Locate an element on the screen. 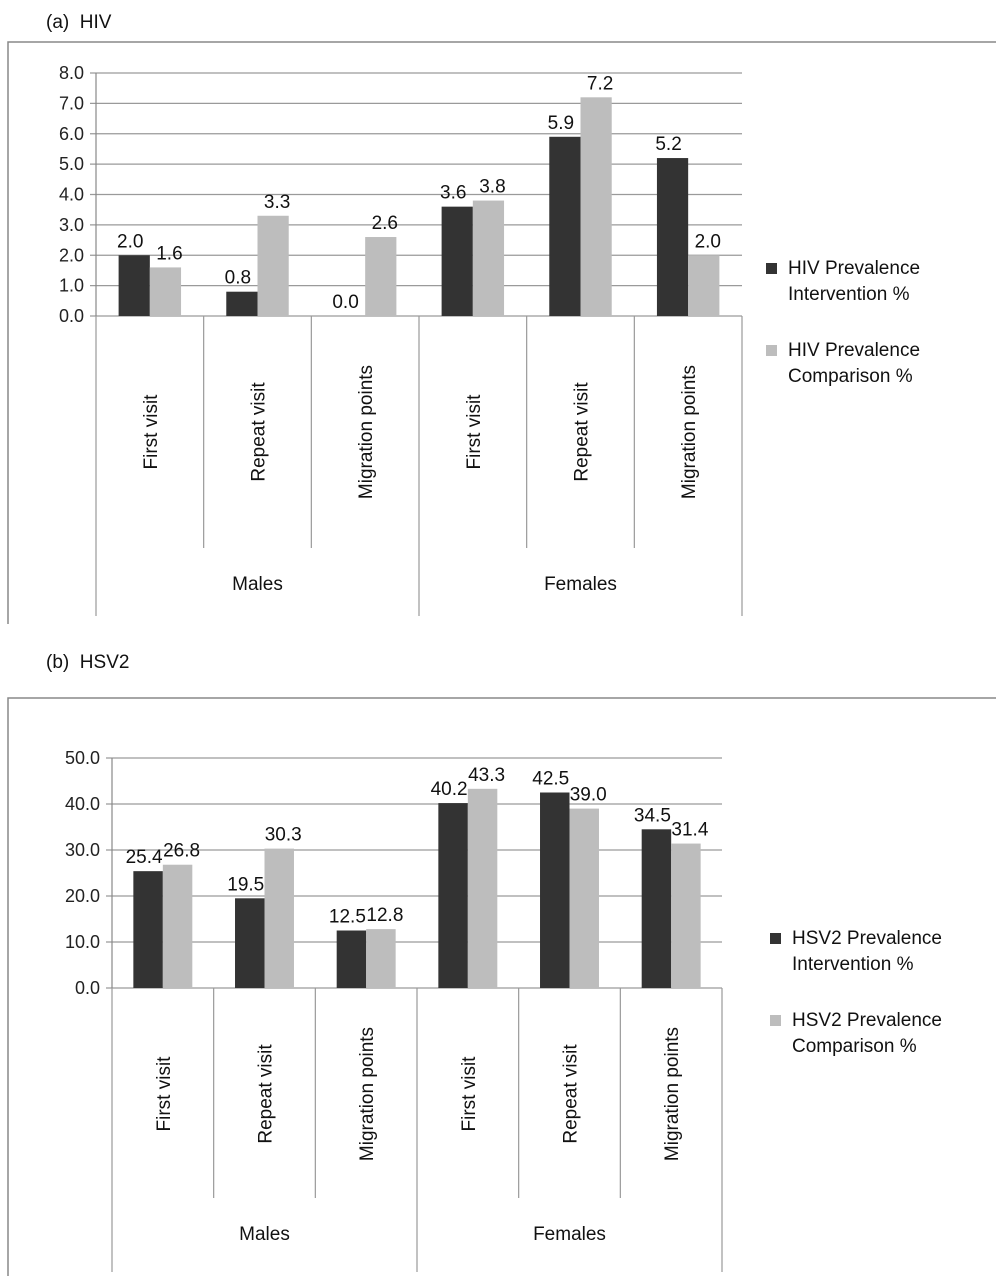  hsv2-data-label: 40.2 is located at coordinates (449, 789).